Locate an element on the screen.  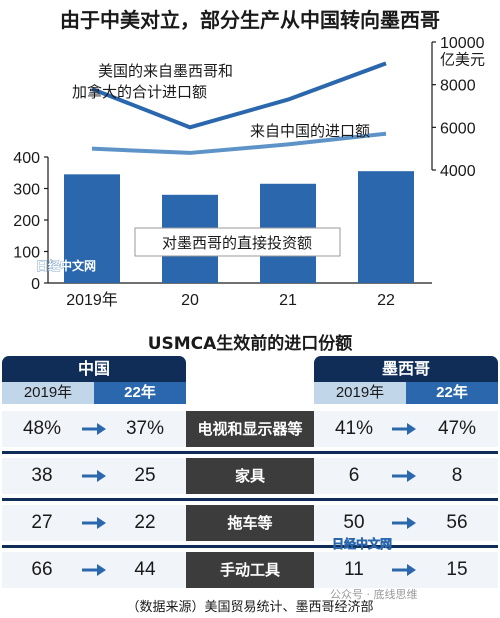
mexico-2019-value: 41% is located at coordinates (354, 428).